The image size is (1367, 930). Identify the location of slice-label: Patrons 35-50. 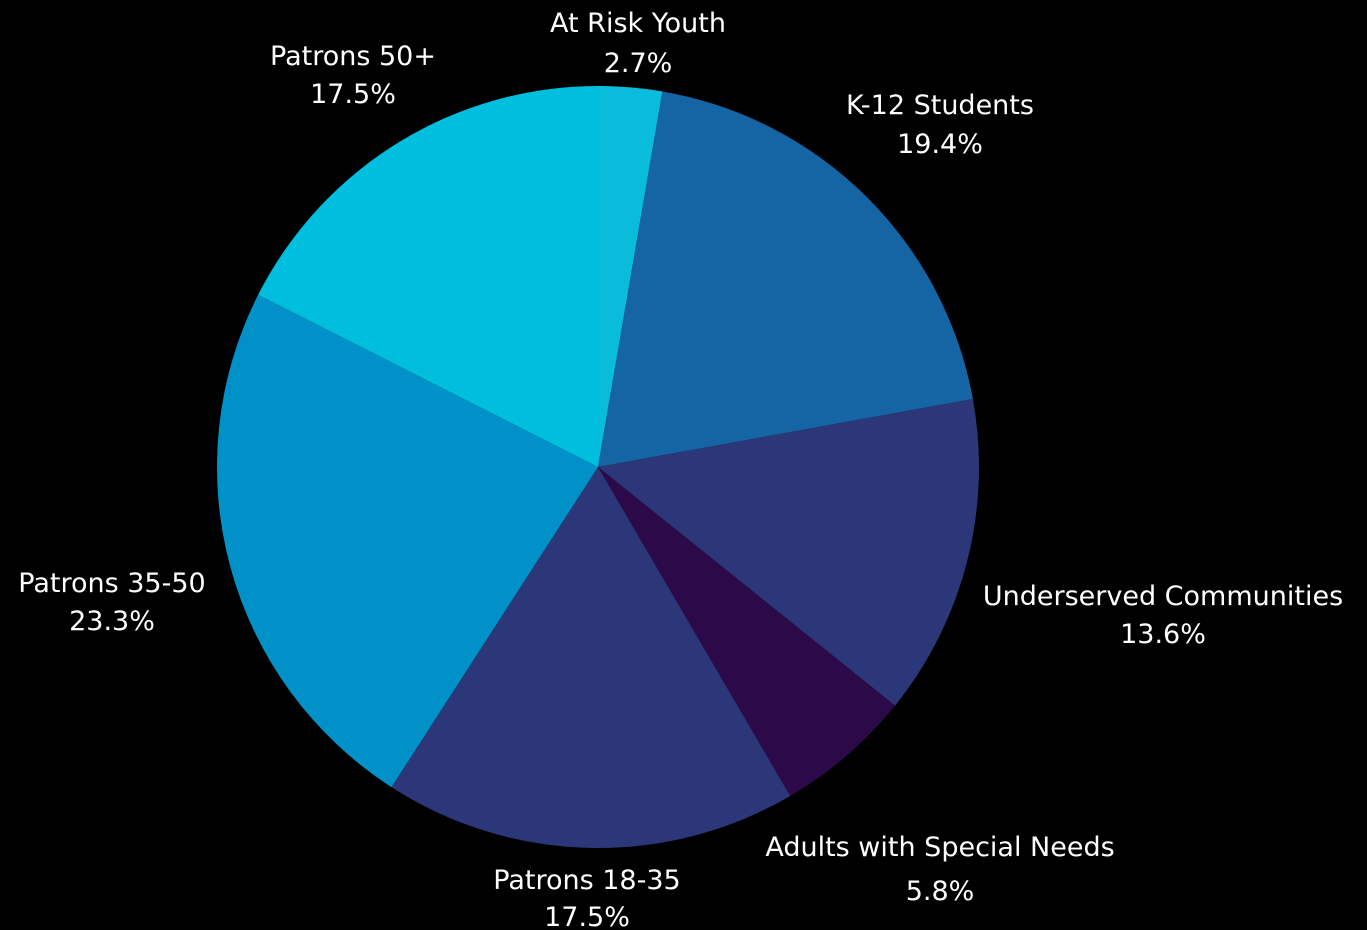
(111, 583).